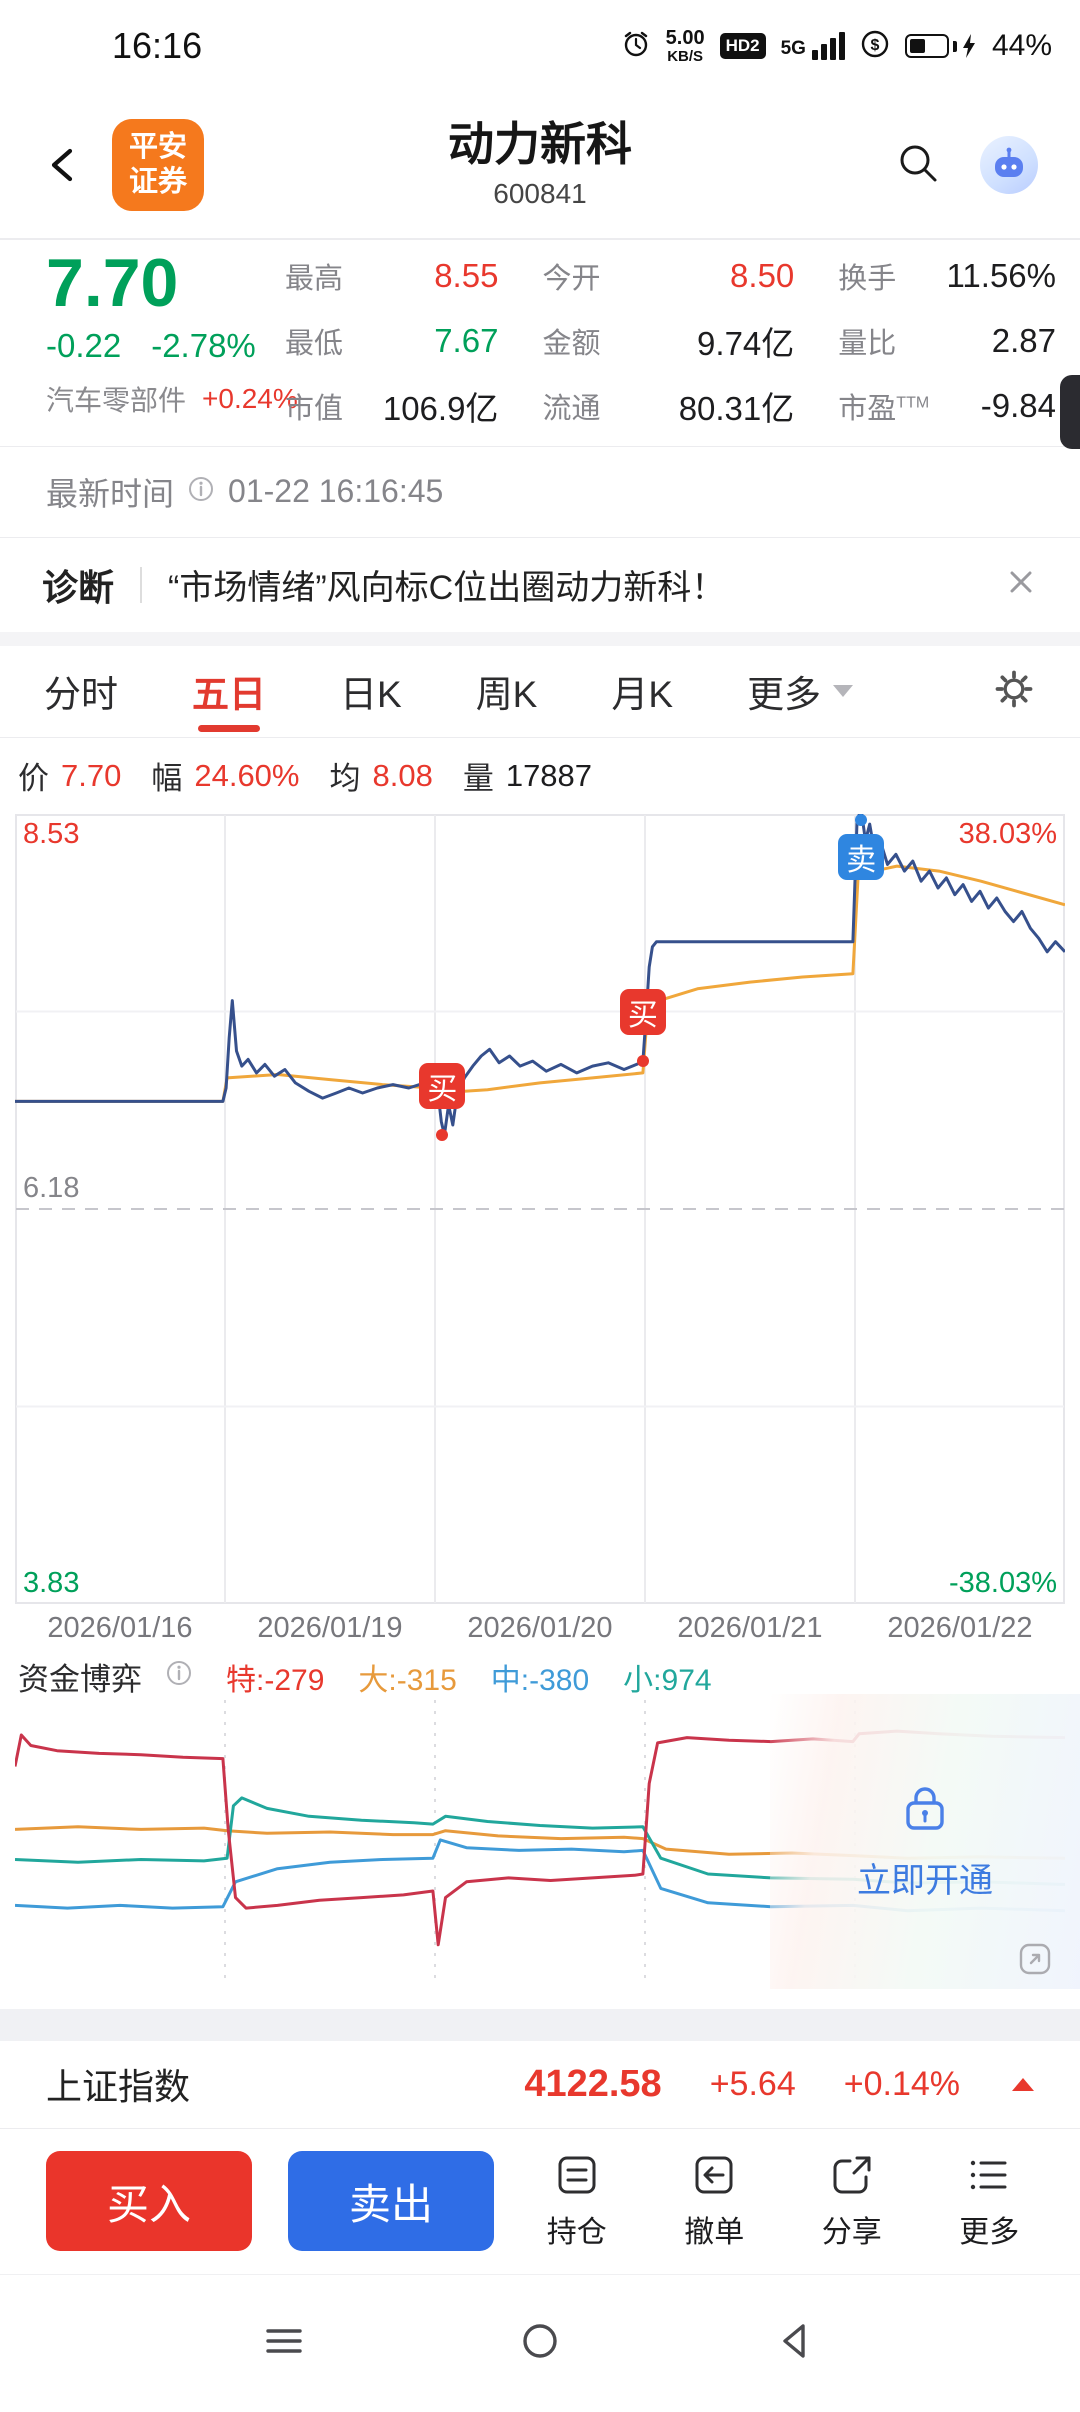  What do you see at coordinates (305, 777) in the screenshot?
I see `chart-legend: 价 7.70 幅 24.60% 均 8.08 量 17887` at bounding box center [305, 777].